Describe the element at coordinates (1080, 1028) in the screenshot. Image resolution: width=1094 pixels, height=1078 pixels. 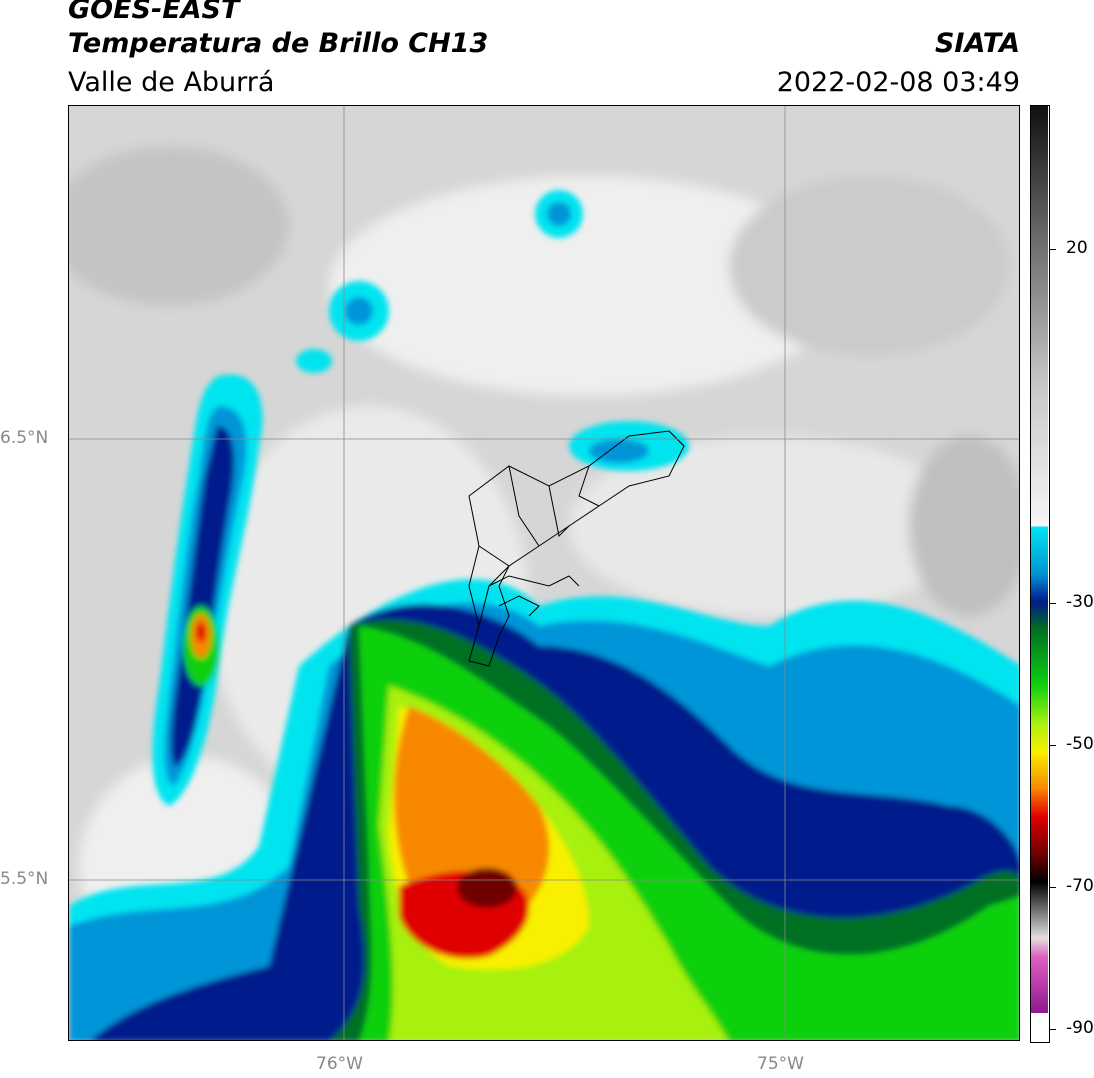
I see `colorbar-label-minus-90: -90` at that location.